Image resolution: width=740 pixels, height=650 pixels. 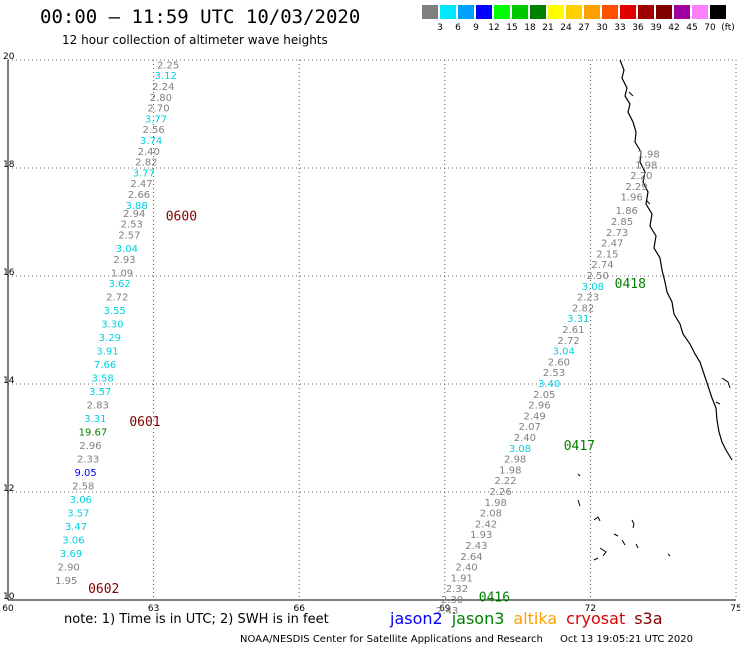 What do you see at coordinates (531, 618) in the screenshot?
I see `satellite-legend: jason2 jason3 altika cryosat s3a` at bounding box center [531, 618].